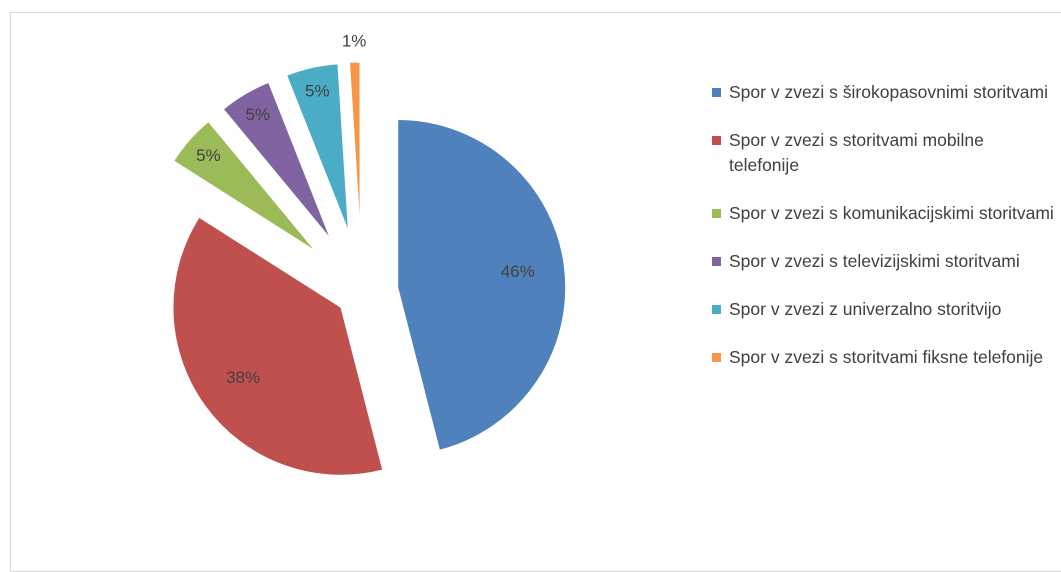 This screenshot has width=1061, height=572. I want to click on legend-item: Spor v zvezi z univerzalno storitvijo, so click(884, 309).